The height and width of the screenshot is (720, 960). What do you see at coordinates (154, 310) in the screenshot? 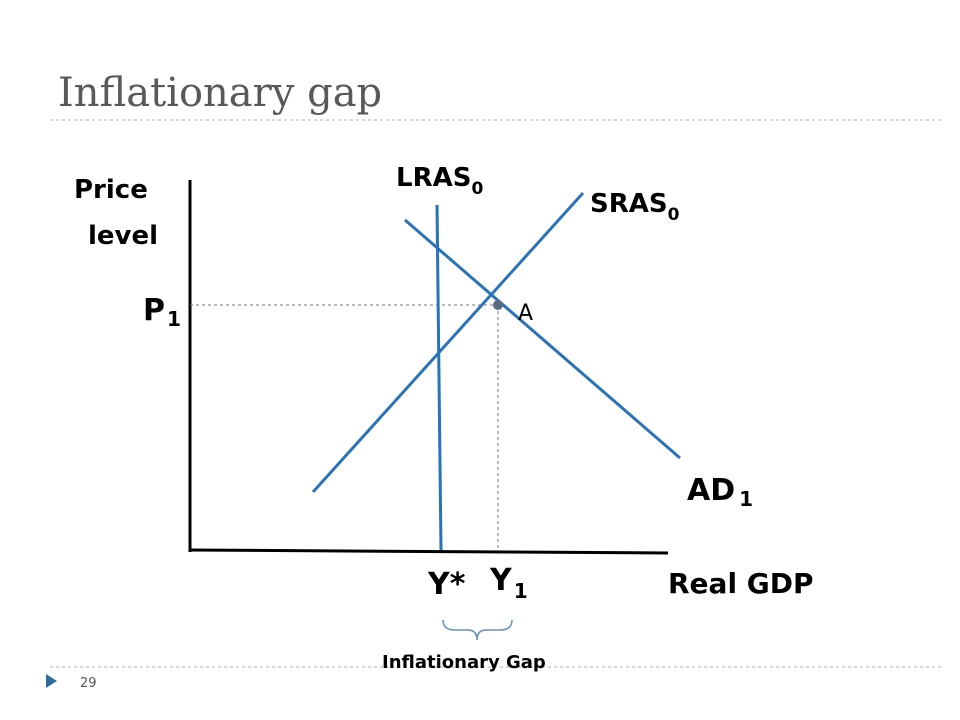
I see `label-main: P` at bounding box center [154, 310].